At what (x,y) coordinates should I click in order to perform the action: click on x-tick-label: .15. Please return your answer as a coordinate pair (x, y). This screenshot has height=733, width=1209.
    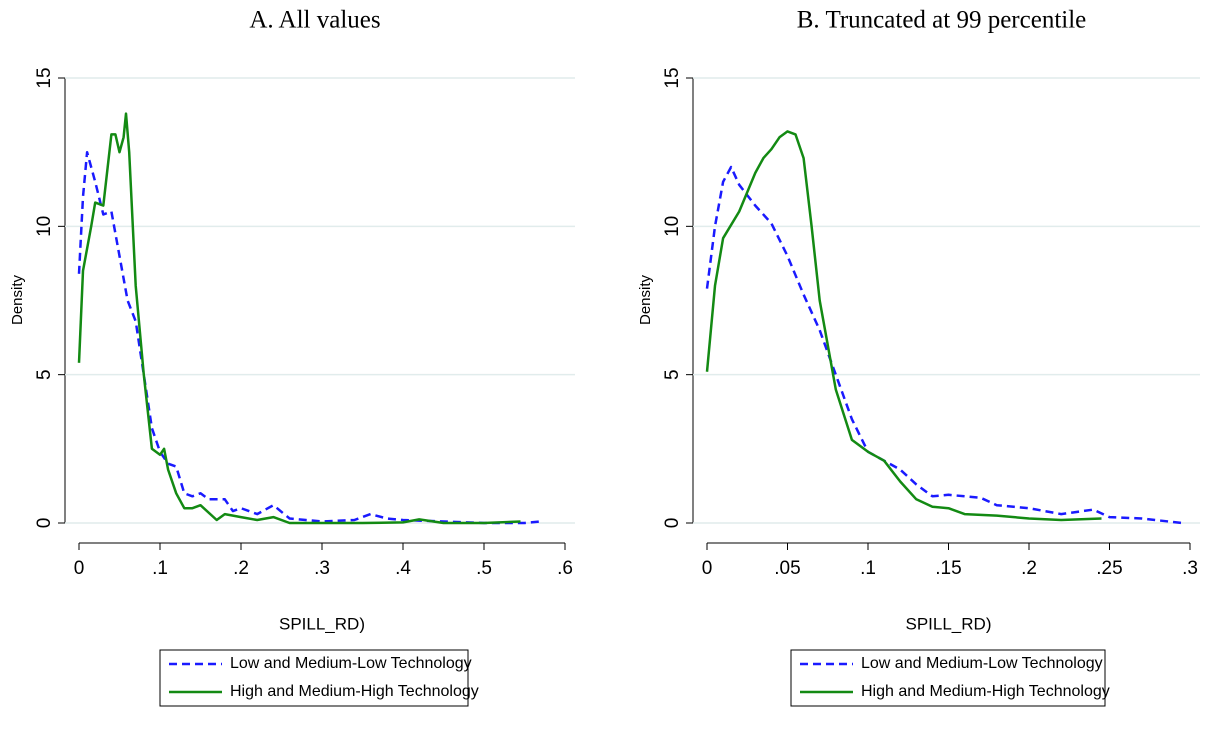
    Looking at the image, I should click on (948, 568).